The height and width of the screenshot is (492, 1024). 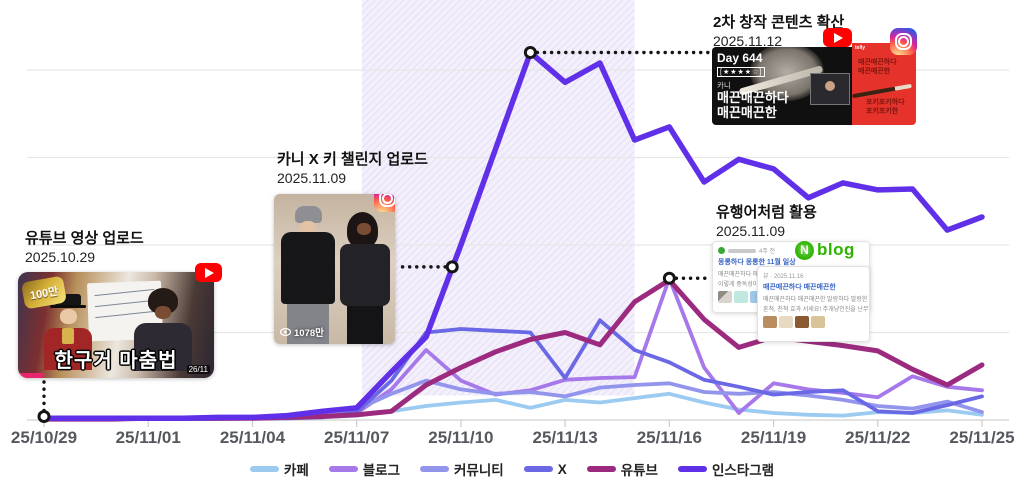 I want to click on lyric-line-1: 매끈매끈하다, so click(x=753, y=97).